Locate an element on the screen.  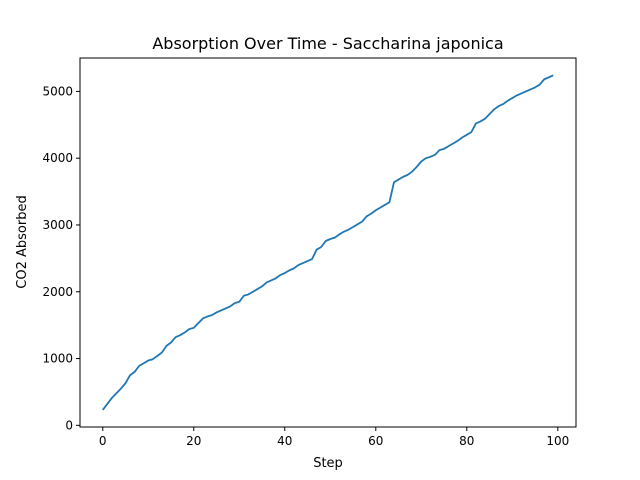
x-tick-label: 100 is located at coordinates (557, 441).